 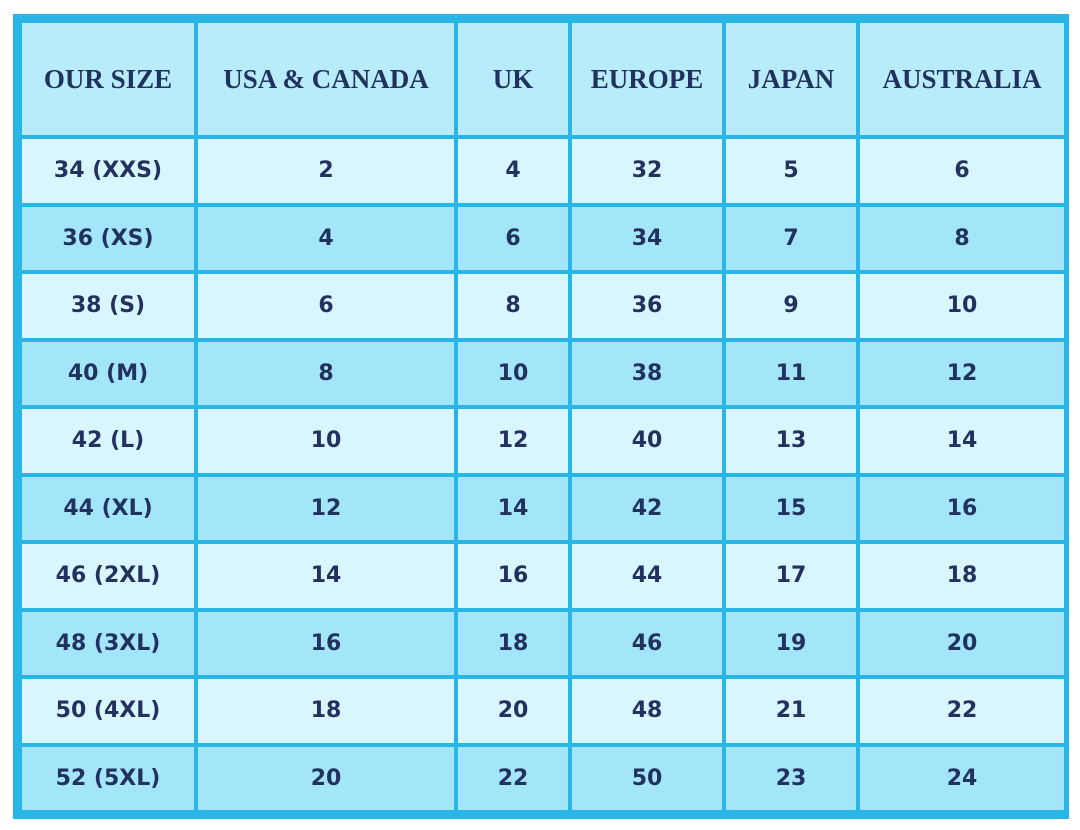 What do you see at coordinates (108, 778) in the screenshot?
I see `cell-our-size: 52 (5XL)` at bounding box center [108, 778].